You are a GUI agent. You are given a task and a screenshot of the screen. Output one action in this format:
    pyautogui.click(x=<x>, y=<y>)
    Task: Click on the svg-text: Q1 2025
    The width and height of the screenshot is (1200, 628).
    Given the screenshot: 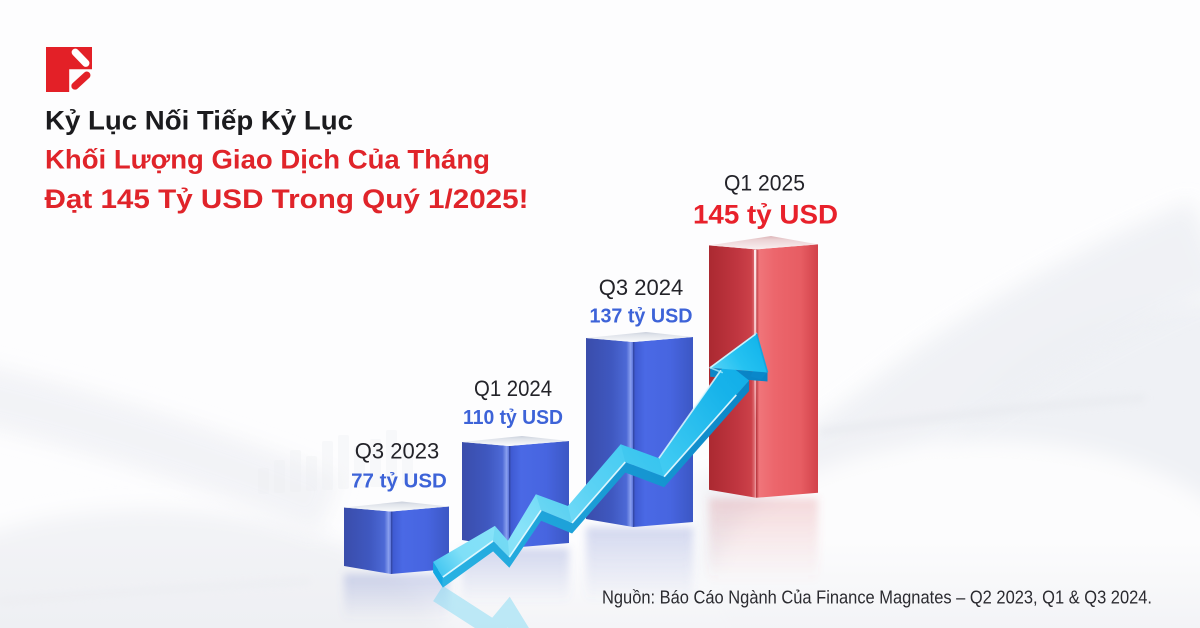 What is the action you would take?
    pyautogui.click(x=764, y=182)
    